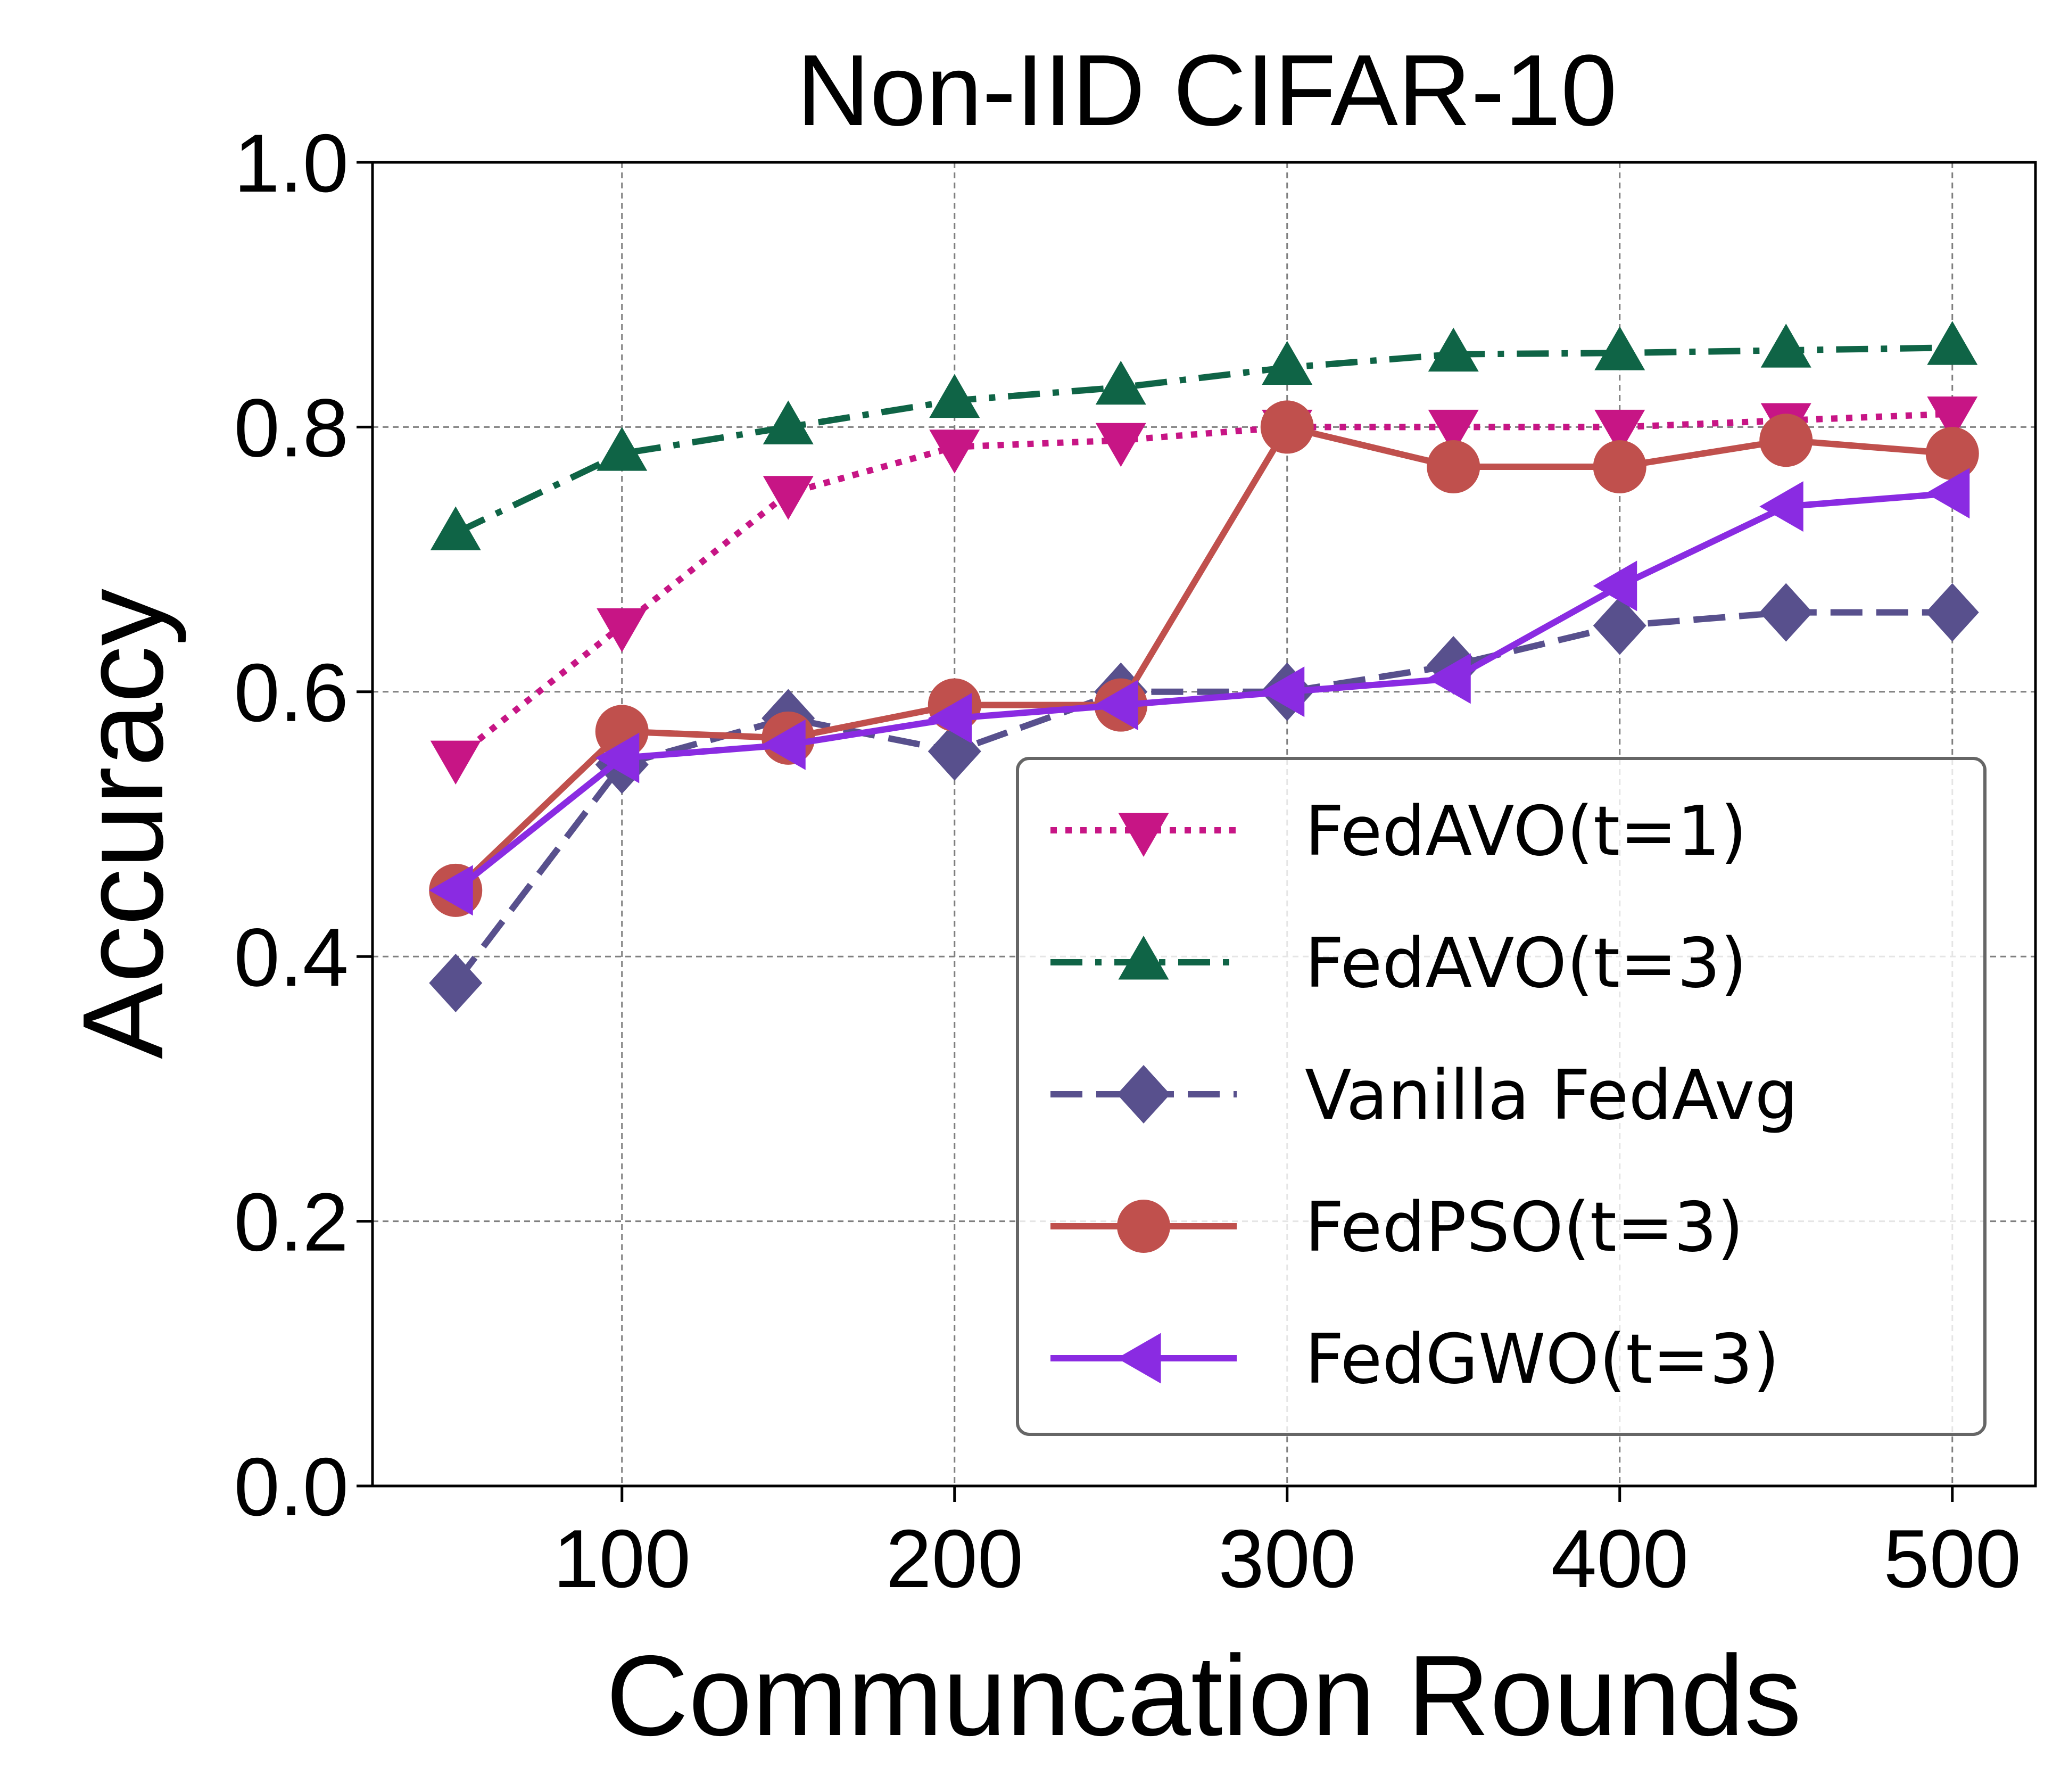 The width and height of the screenshot is (2069, 1792). Describe the element at coordinates (292, 693) in the screenshot. I see `y-tick-label: 0.6` at that location.